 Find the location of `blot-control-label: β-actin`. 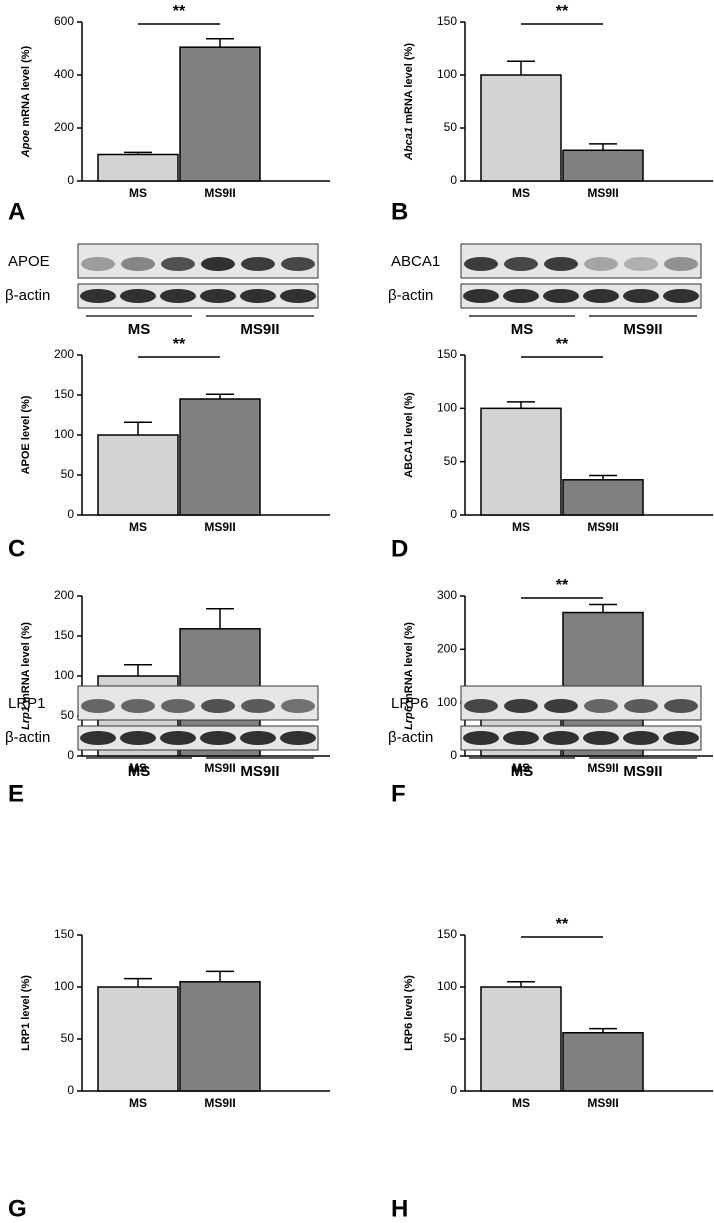

blot-control-label: β-actin is located at coordinates (410, 295).